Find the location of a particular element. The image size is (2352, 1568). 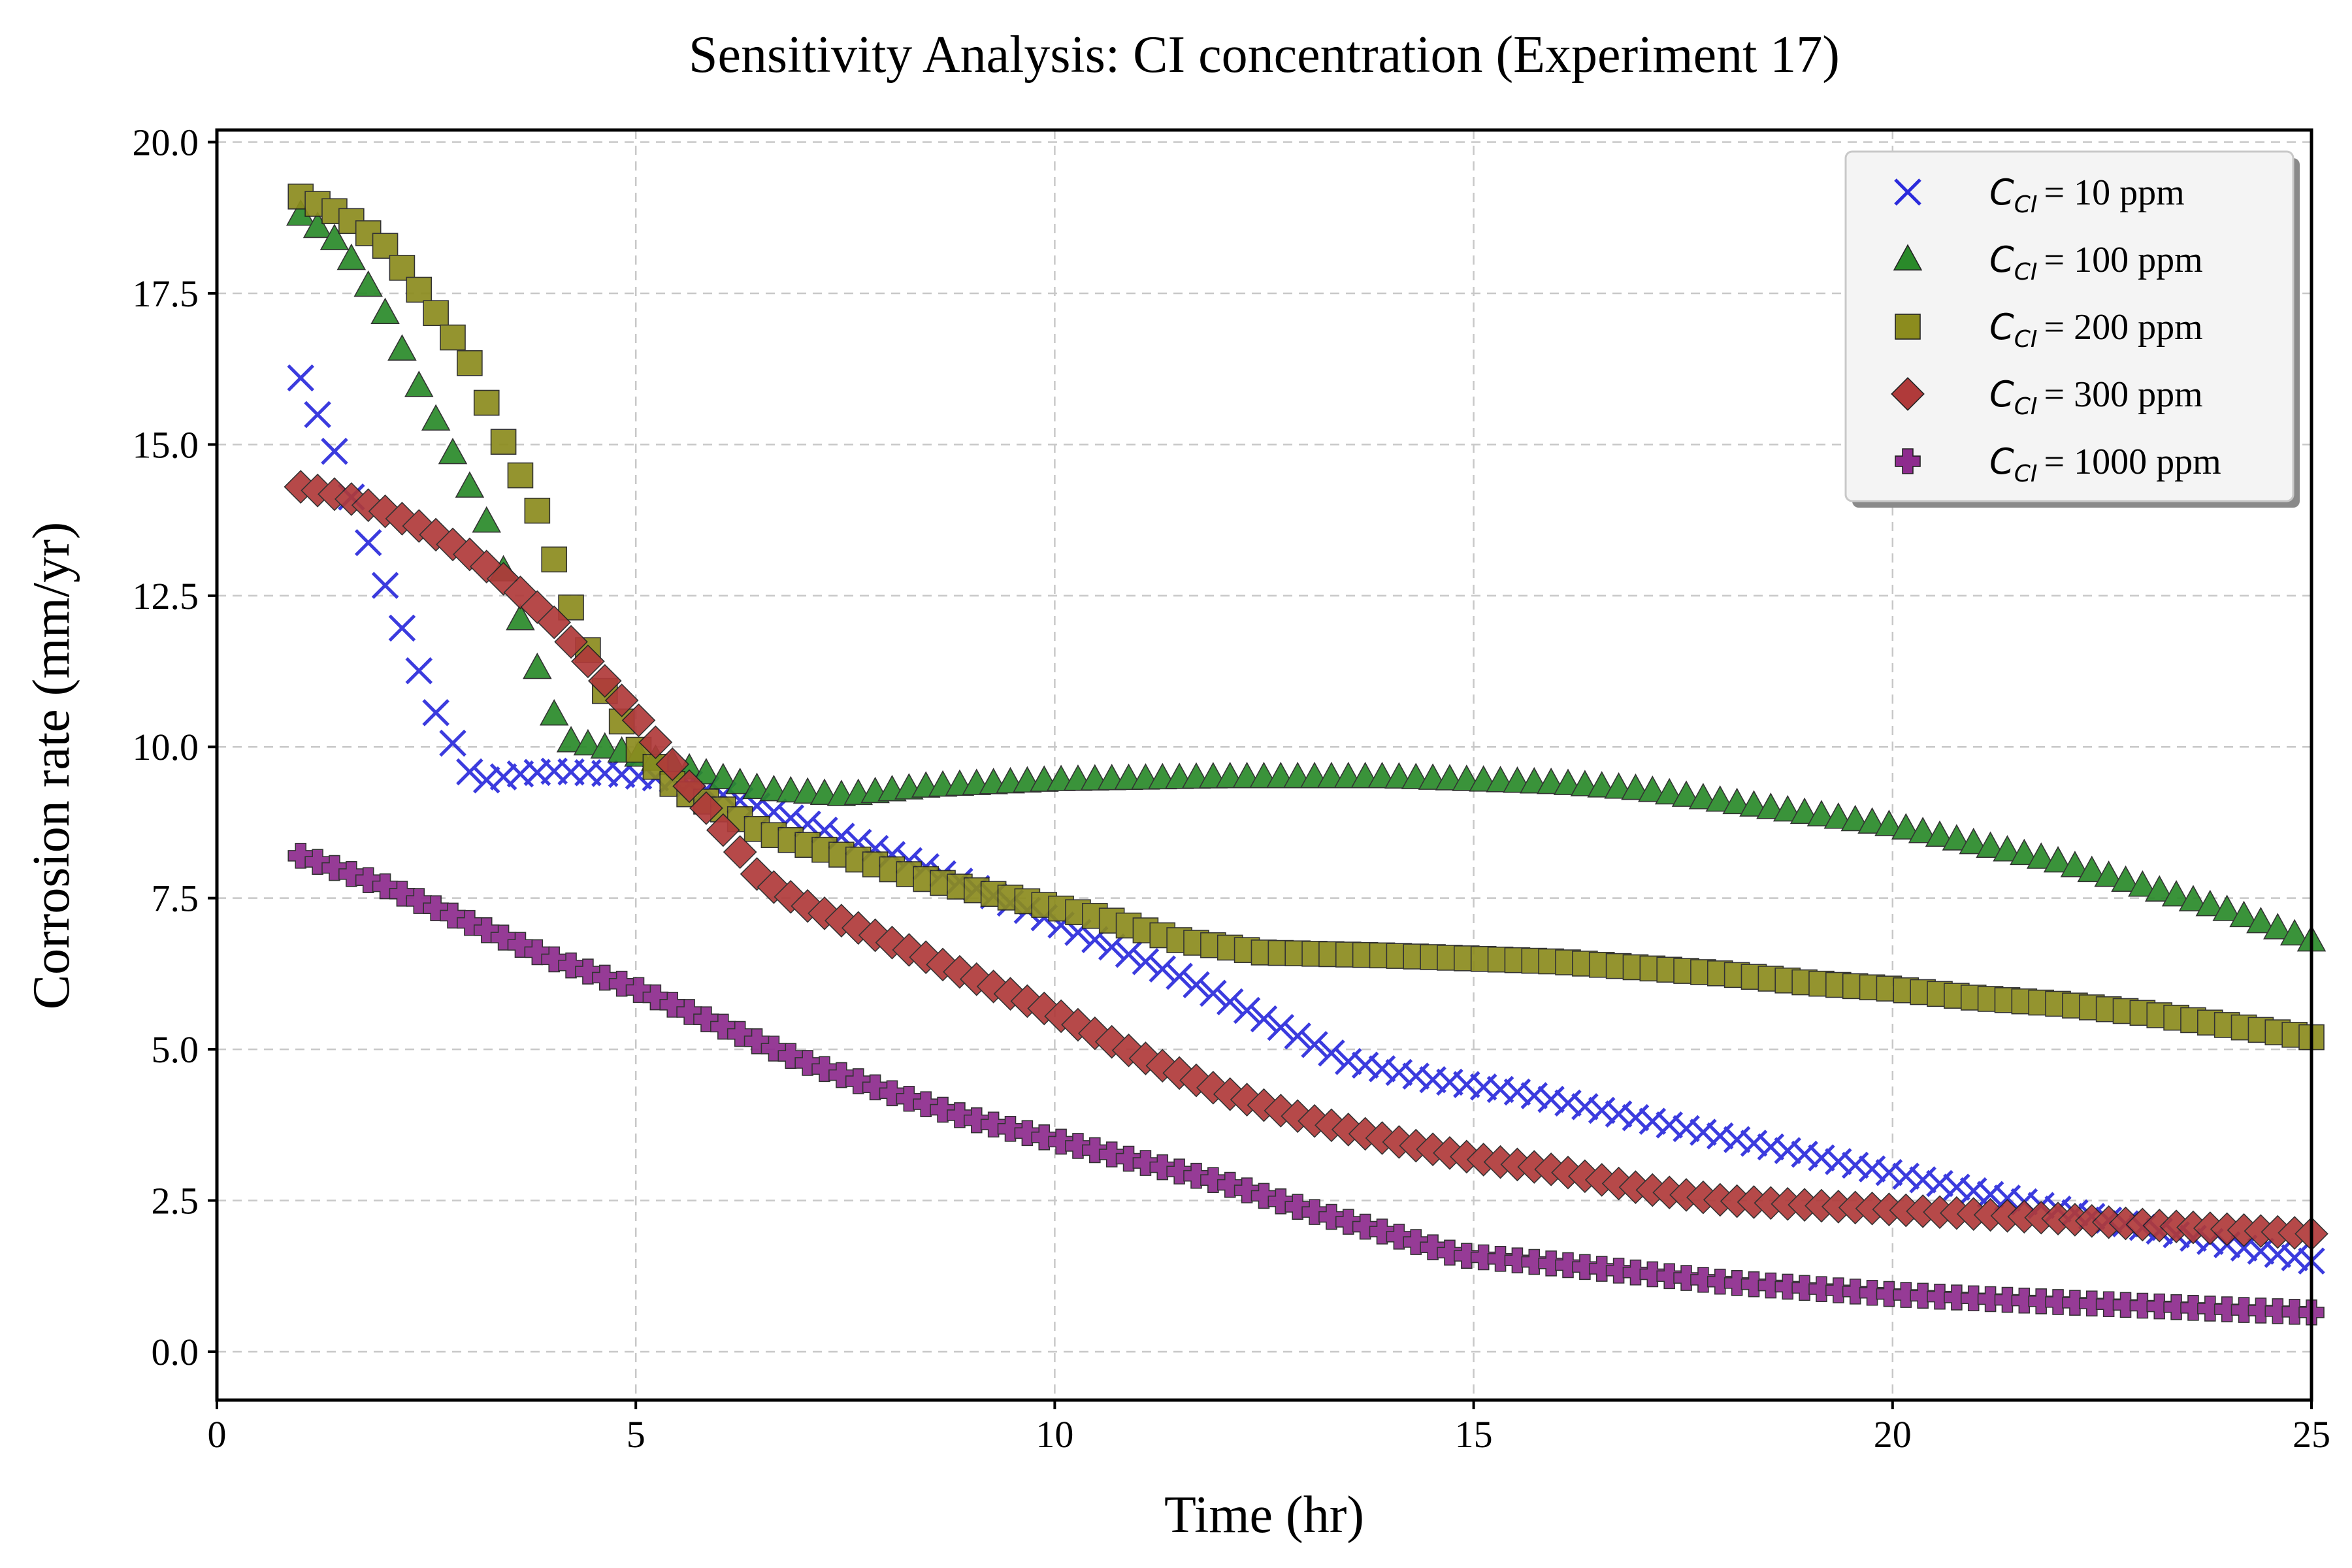

legend-box is located at coordinates (2069, 326).